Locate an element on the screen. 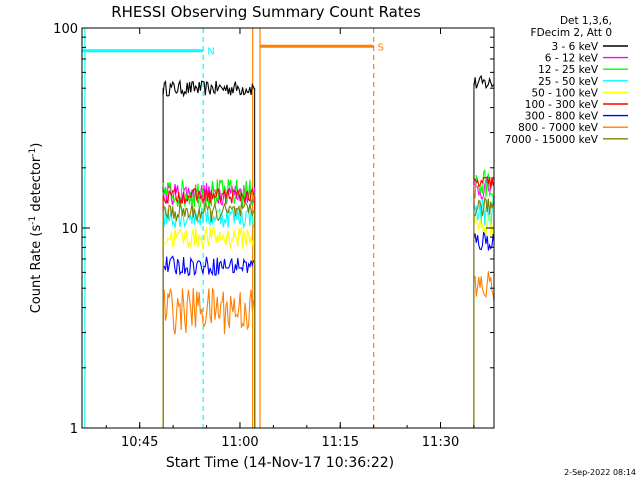 Image resolution: width=640 pixels, height=480 pixels. legend-entry-label: 800 - 7000 keV is located at coordinates (558, 128).